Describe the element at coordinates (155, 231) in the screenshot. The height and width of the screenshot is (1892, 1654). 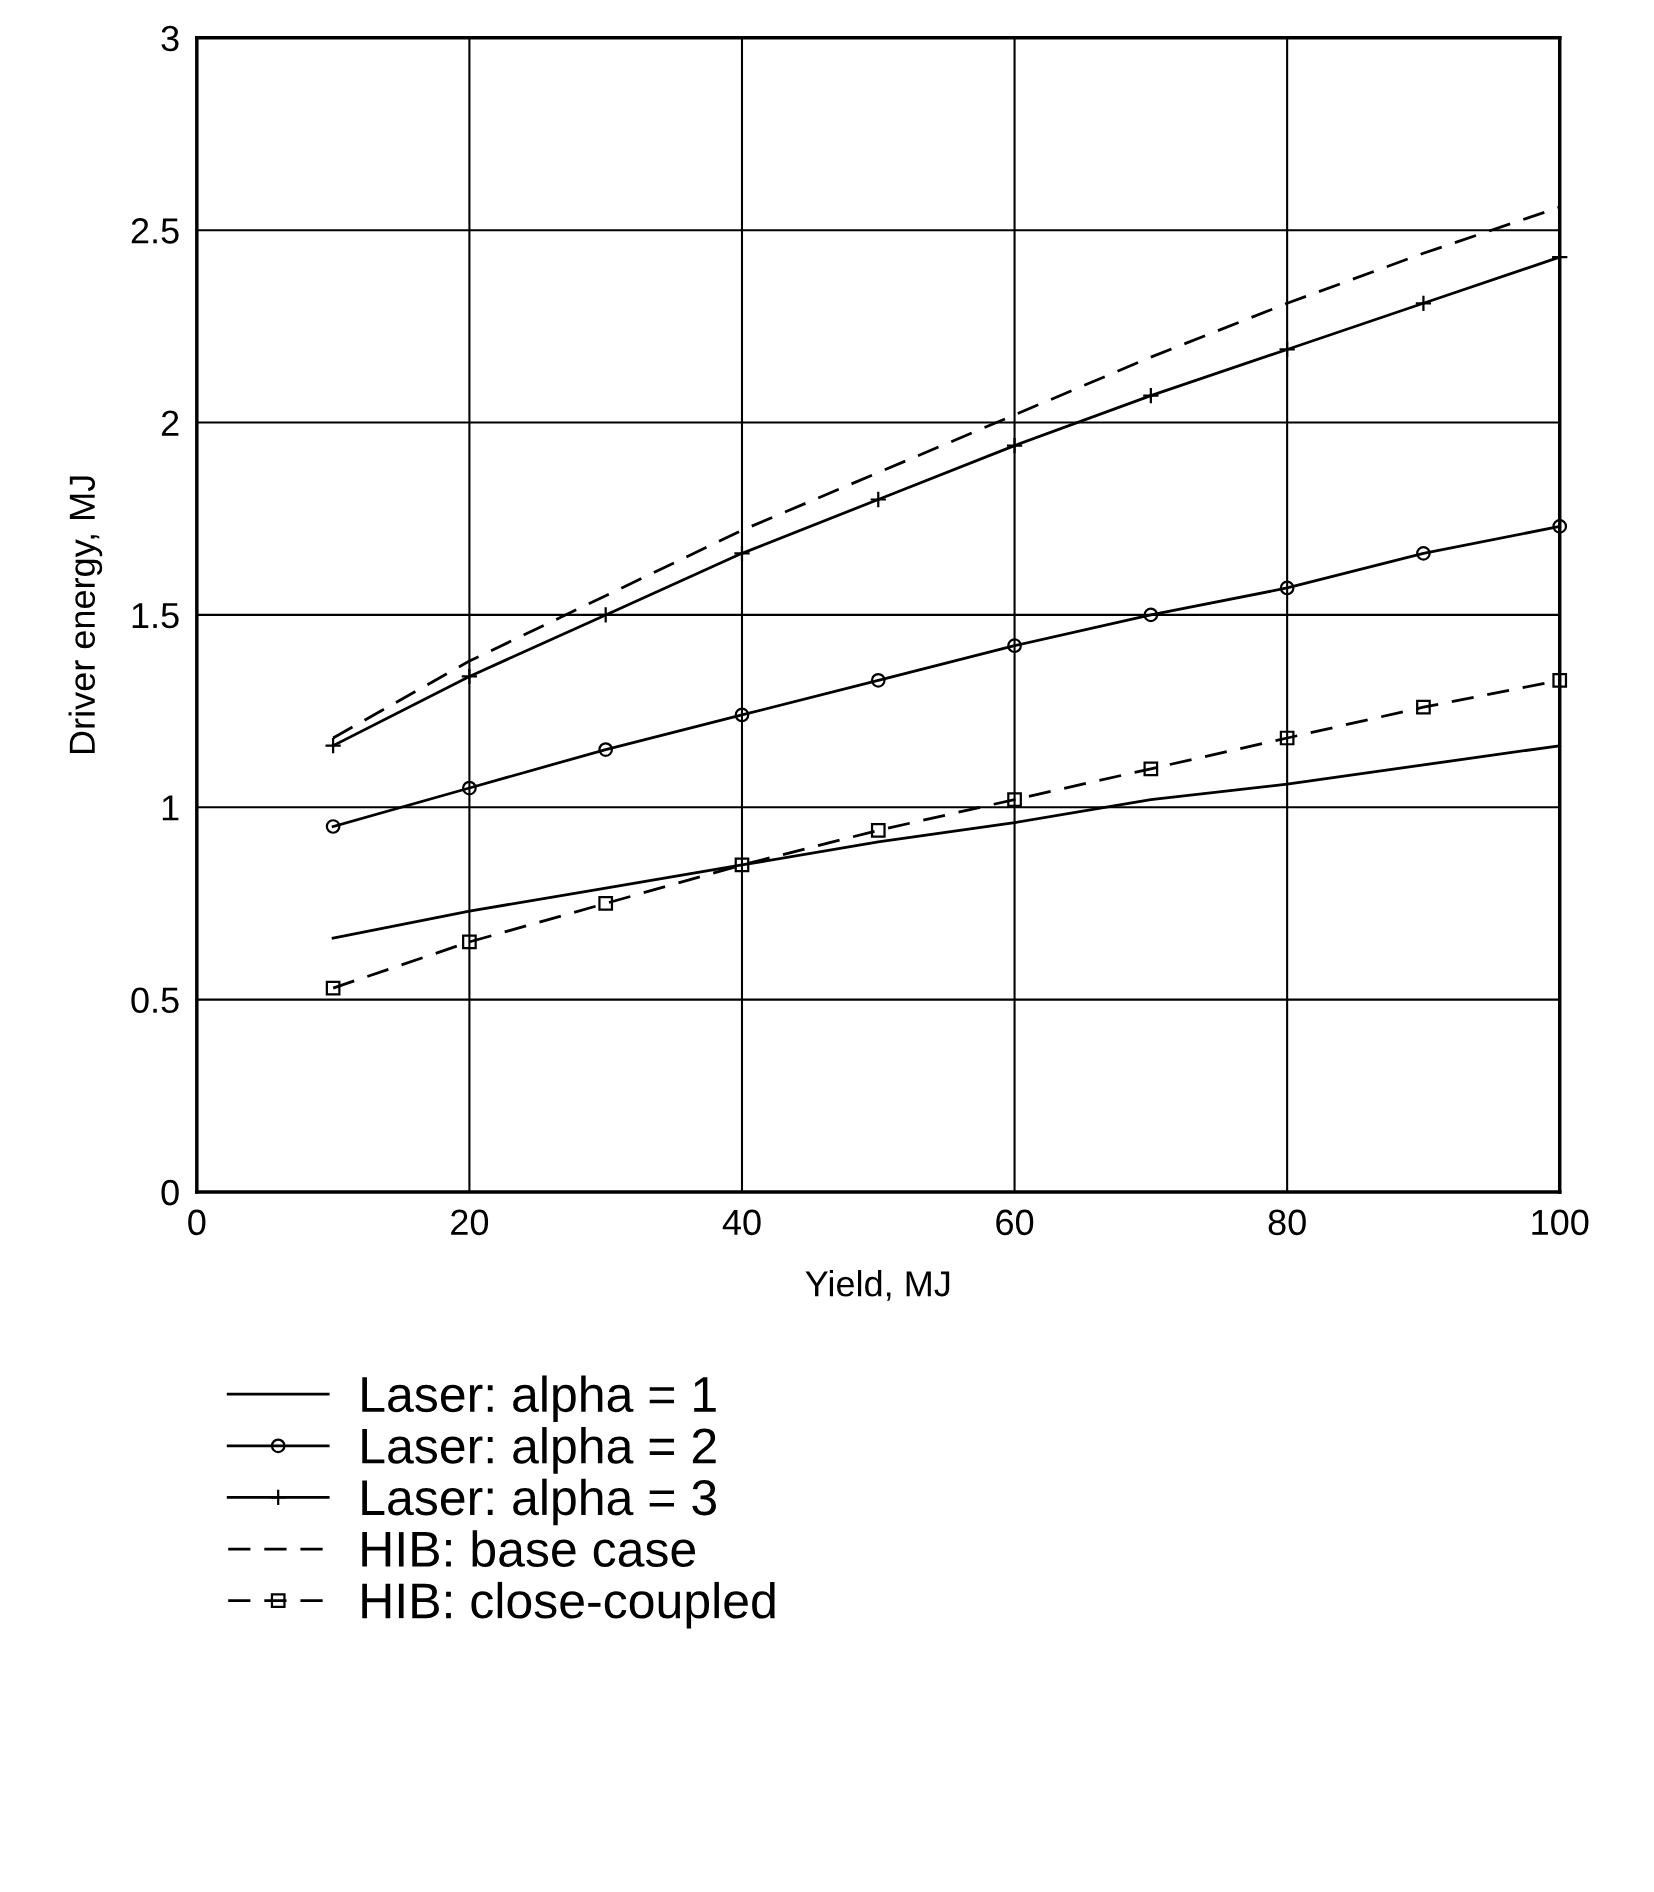
I see `y-tick-label: 2.5` at that location.